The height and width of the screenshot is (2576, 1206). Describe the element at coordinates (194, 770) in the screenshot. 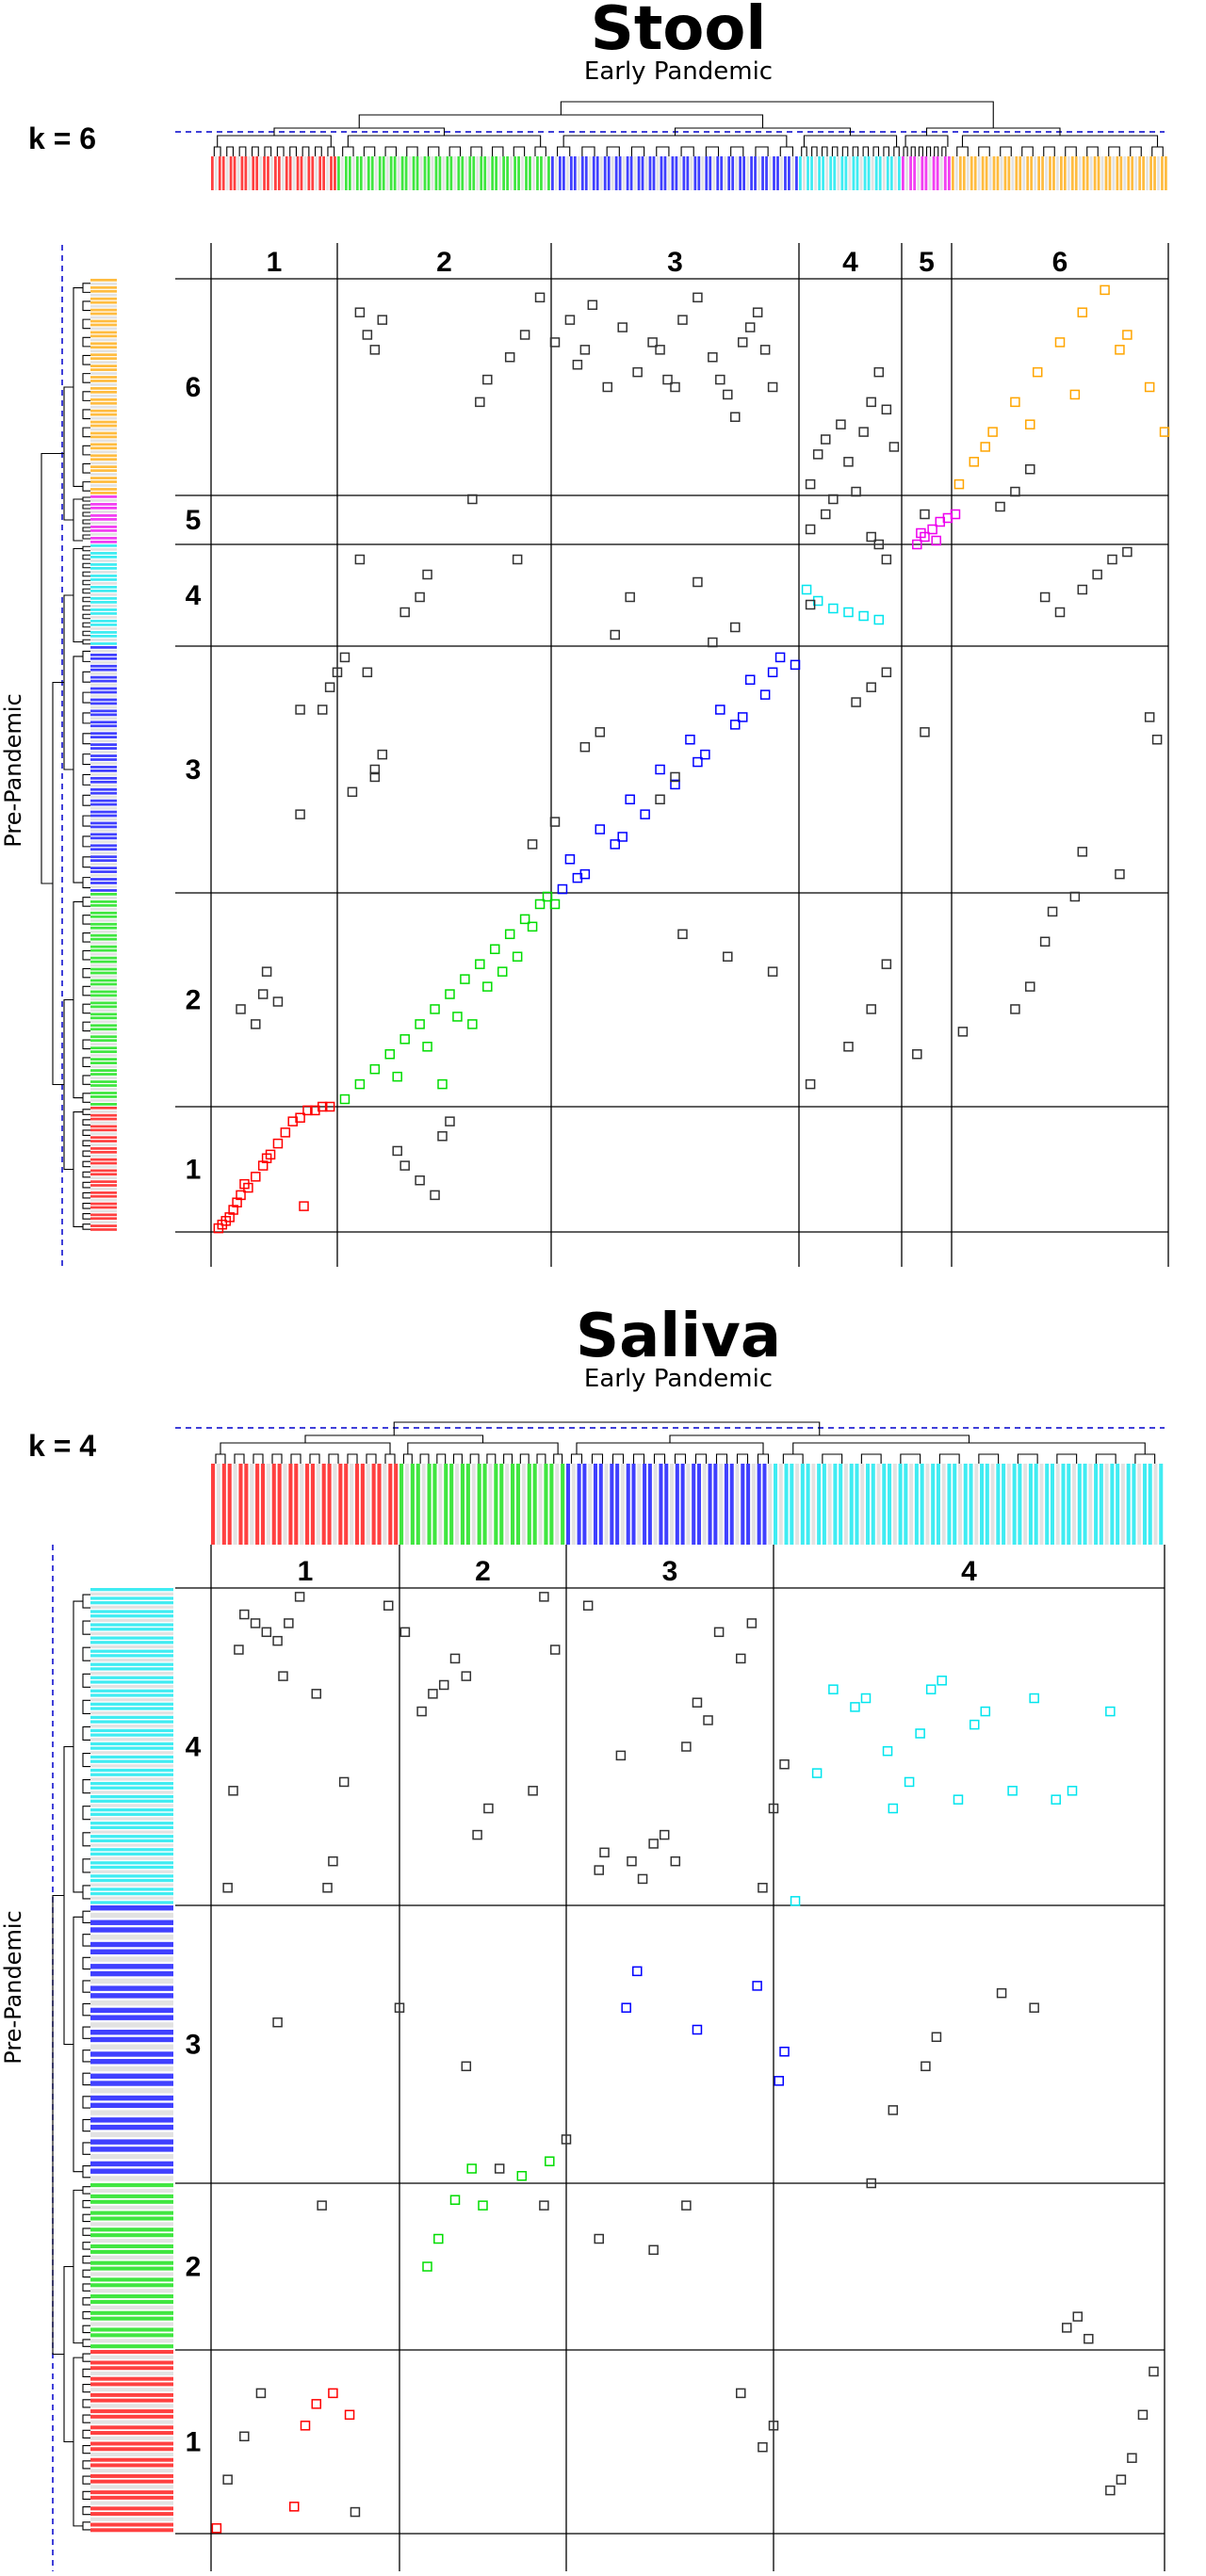

I see `stool-y-cluster-label-3: 3` at that location.